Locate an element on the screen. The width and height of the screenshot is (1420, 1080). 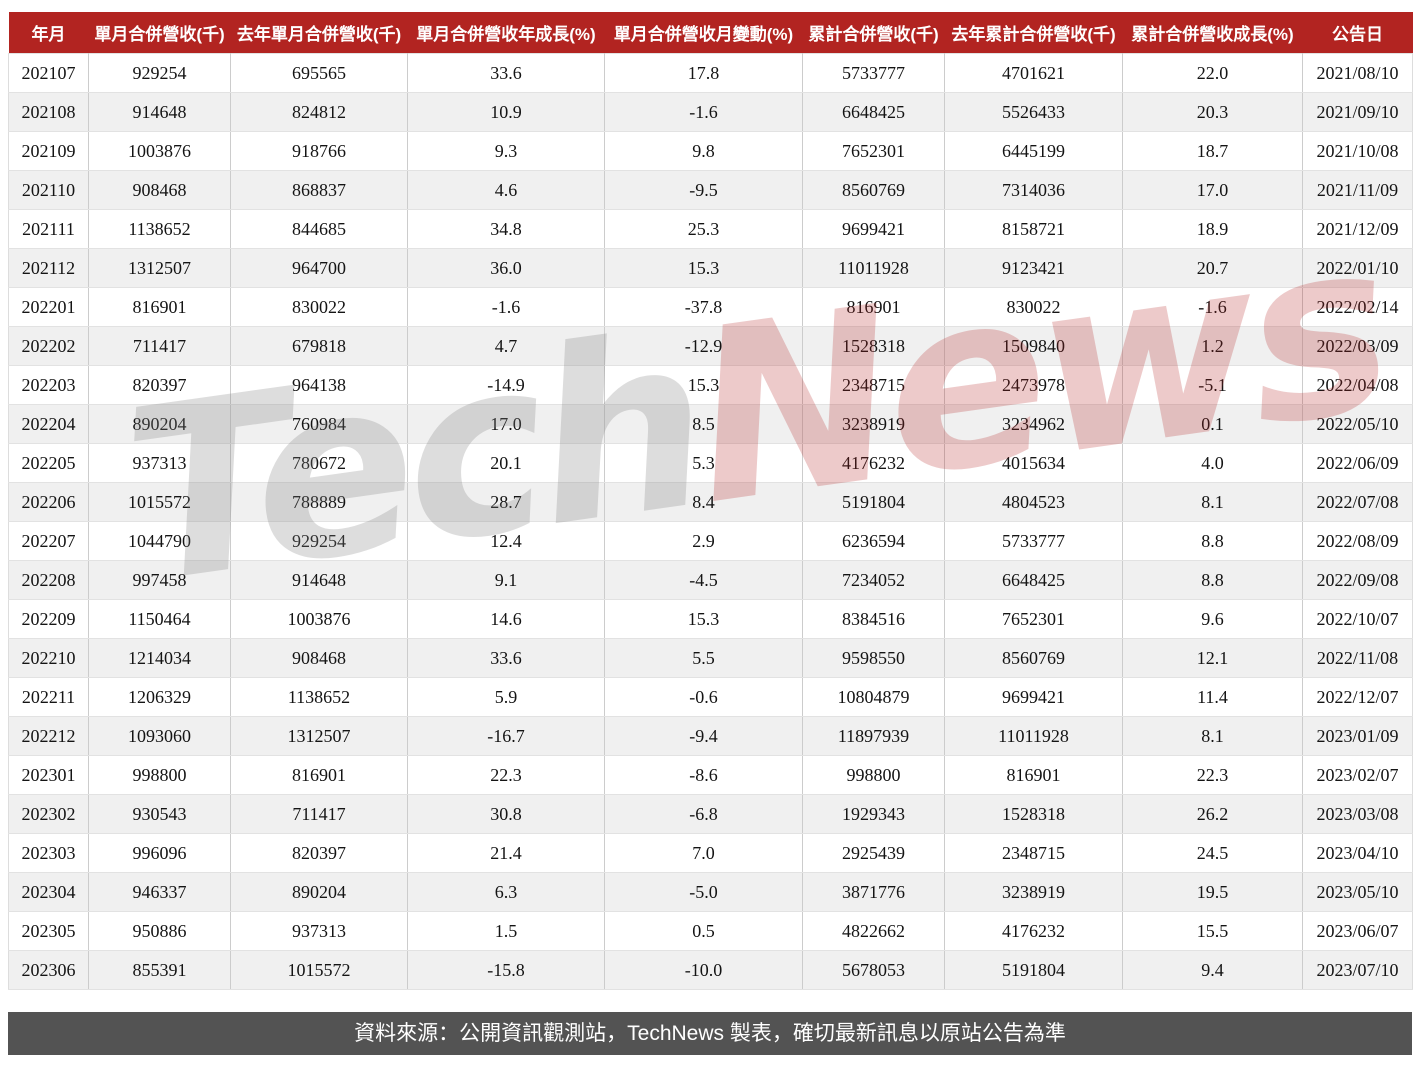
table-cell: 2021/09/10 is located at coordinates (1357, 112).